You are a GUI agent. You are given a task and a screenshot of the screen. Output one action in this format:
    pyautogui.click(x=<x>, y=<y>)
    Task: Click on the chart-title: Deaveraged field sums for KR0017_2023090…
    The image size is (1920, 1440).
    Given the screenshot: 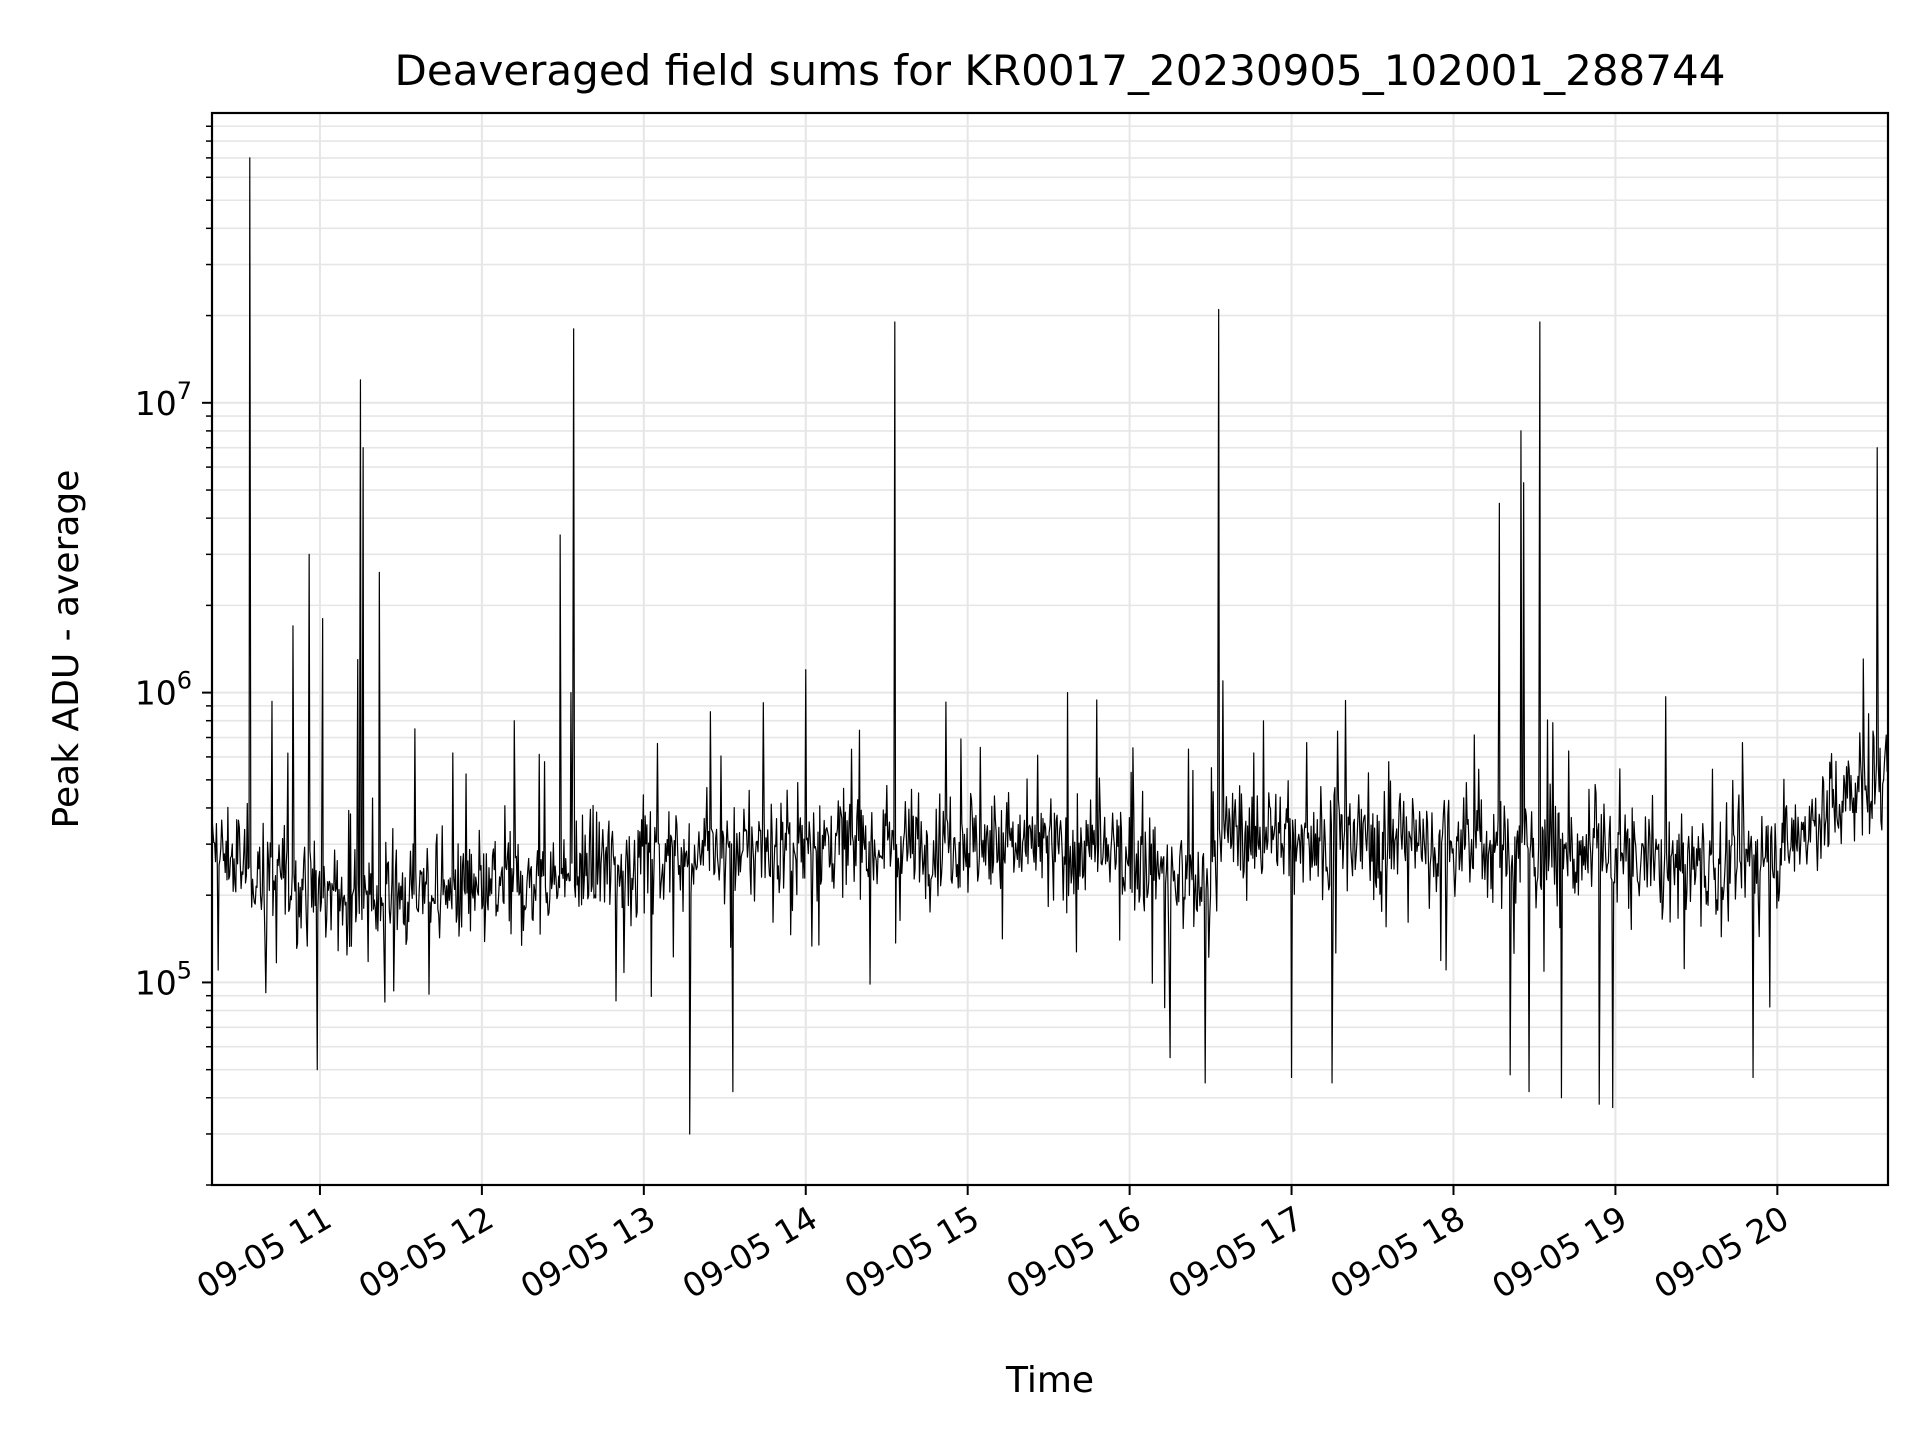 What is the action you would take?
    pyautogui.click(x=1060, y=70)
    